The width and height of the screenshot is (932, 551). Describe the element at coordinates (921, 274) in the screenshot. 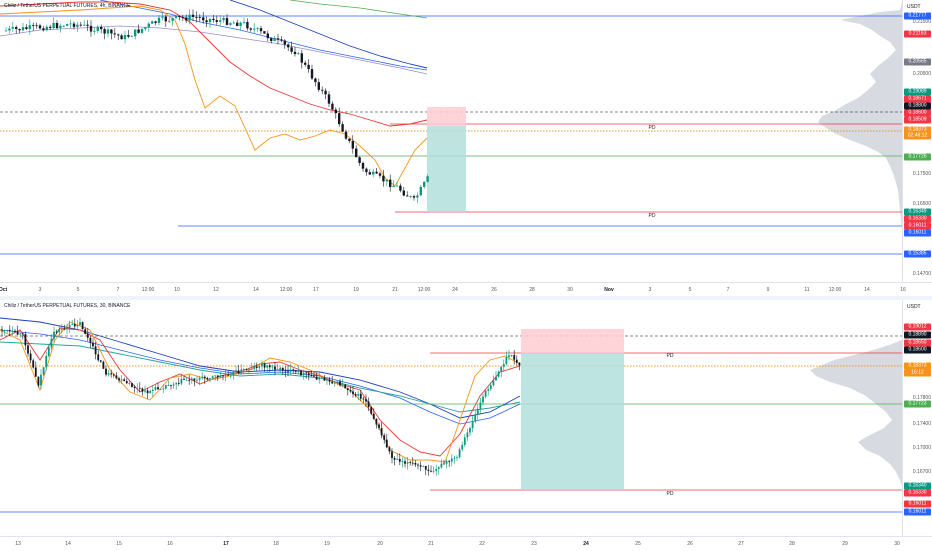

I see `top-price-tick: 0.14700` at that location.